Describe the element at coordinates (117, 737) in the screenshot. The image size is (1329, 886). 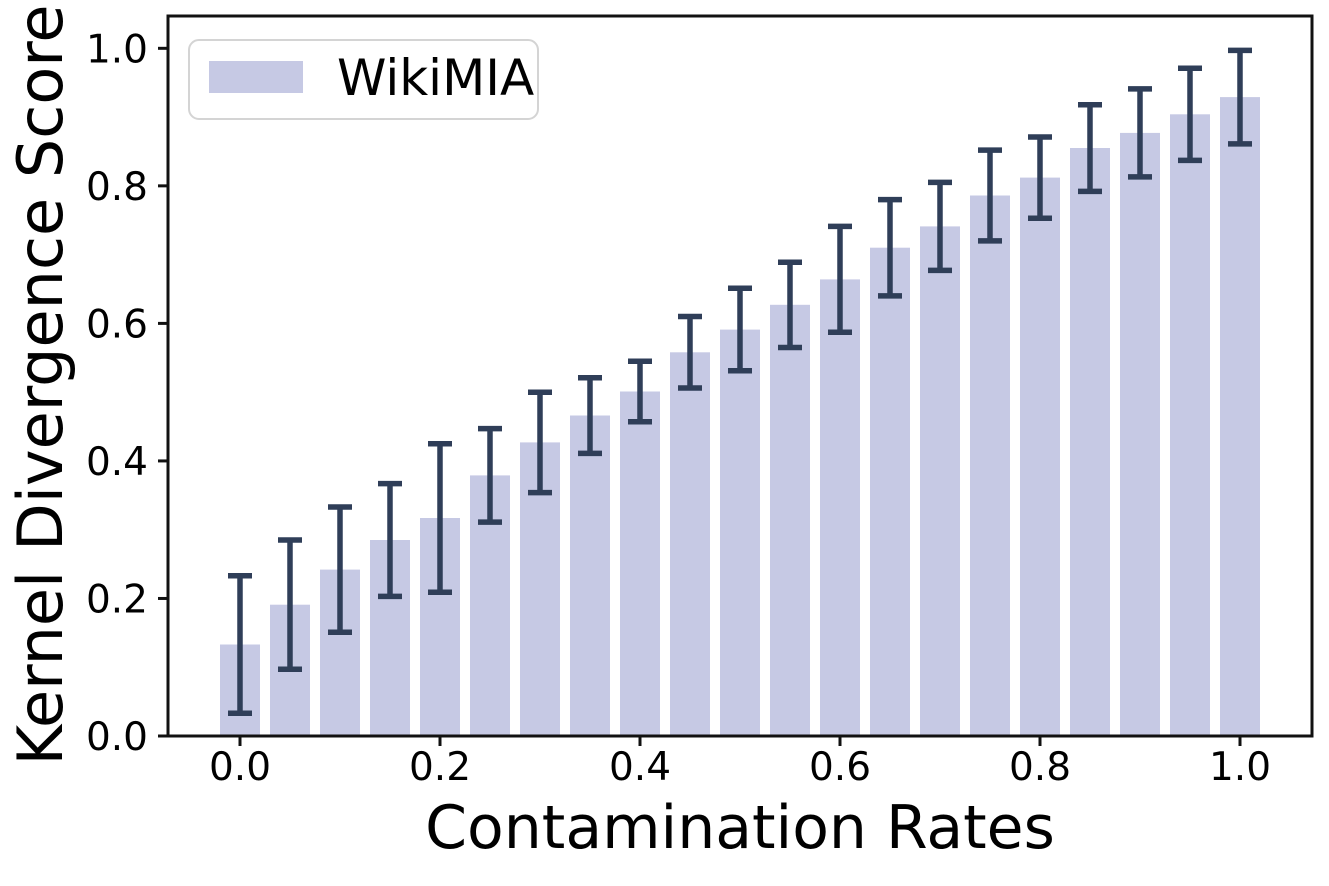
I see `y-tick-label: 0.0` at that location.